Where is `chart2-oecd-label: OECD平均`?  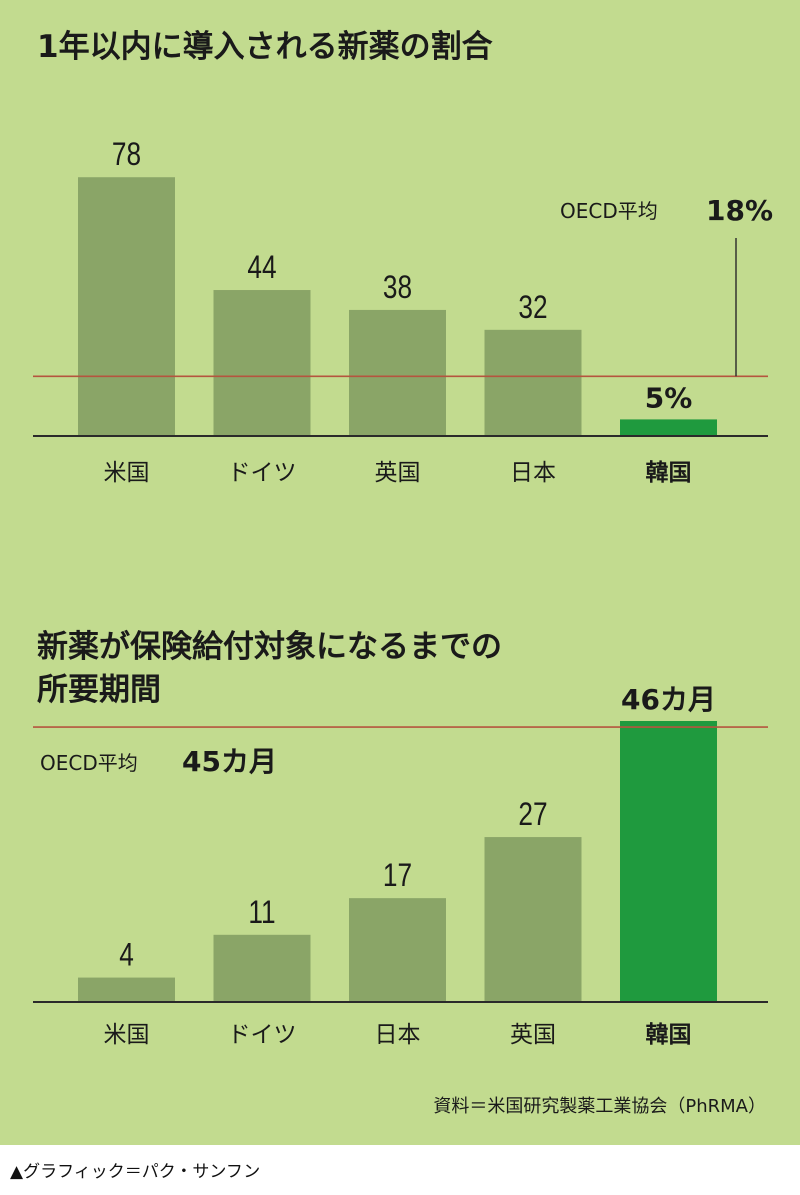
chart2-oecd-label: OECD平均 is located at coordinates (89, 763).